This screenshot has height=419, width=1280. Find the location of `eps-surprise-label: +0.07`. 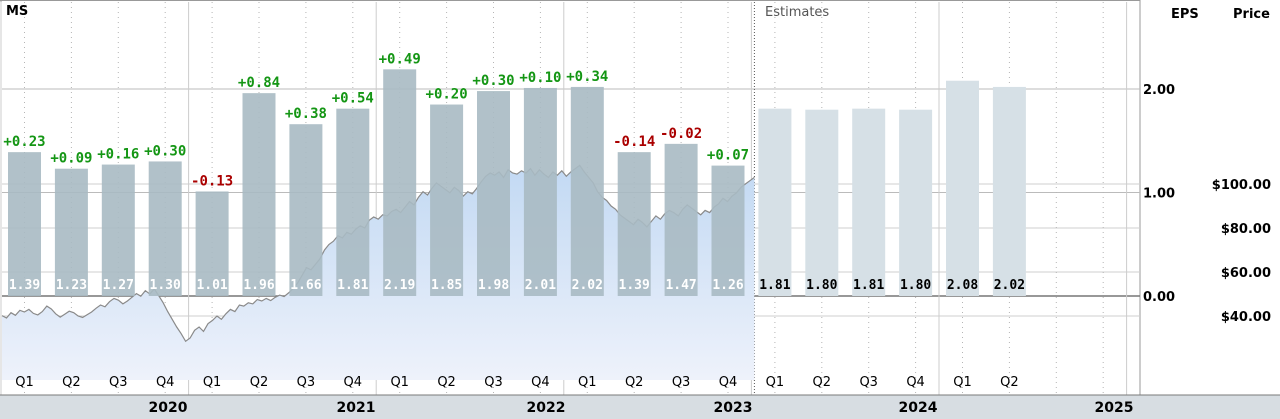

eps-surprise-label: +0.07 is located at coordinates (728, 156).